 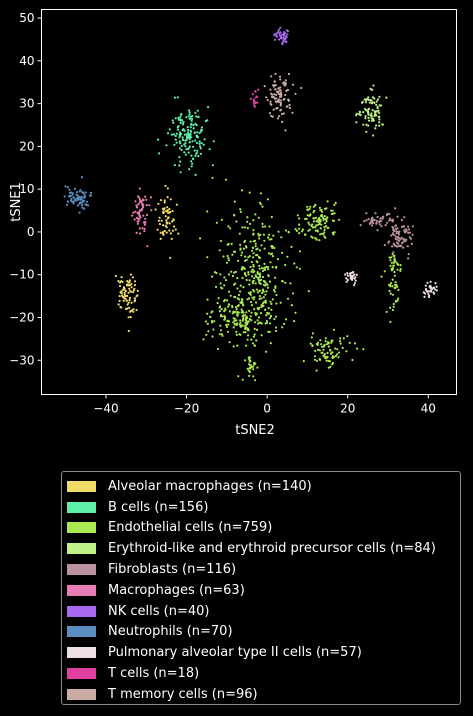 I want to click on legend-item: T memory cells (n=96), so click(x=263, y=694).